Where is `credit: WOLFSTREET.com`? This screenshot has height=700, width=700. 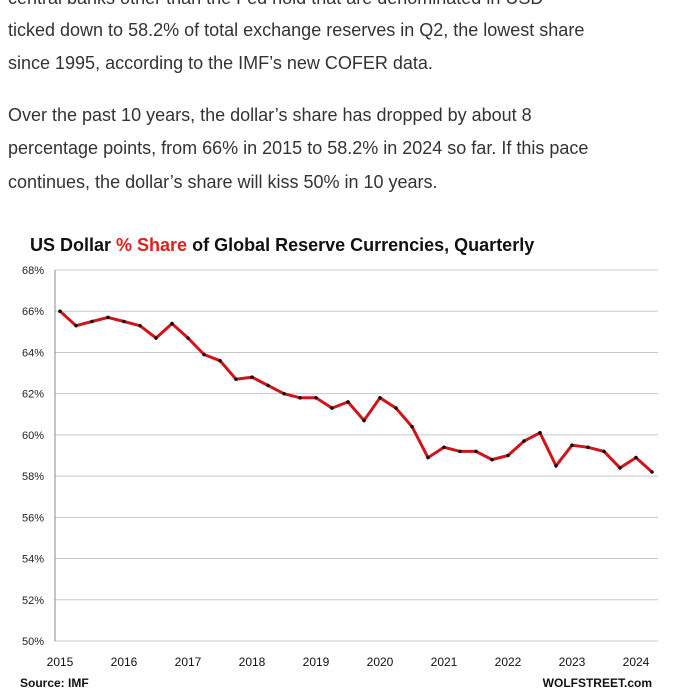 credit: WOLFSTREET.com is located at coordinates (597, 683).